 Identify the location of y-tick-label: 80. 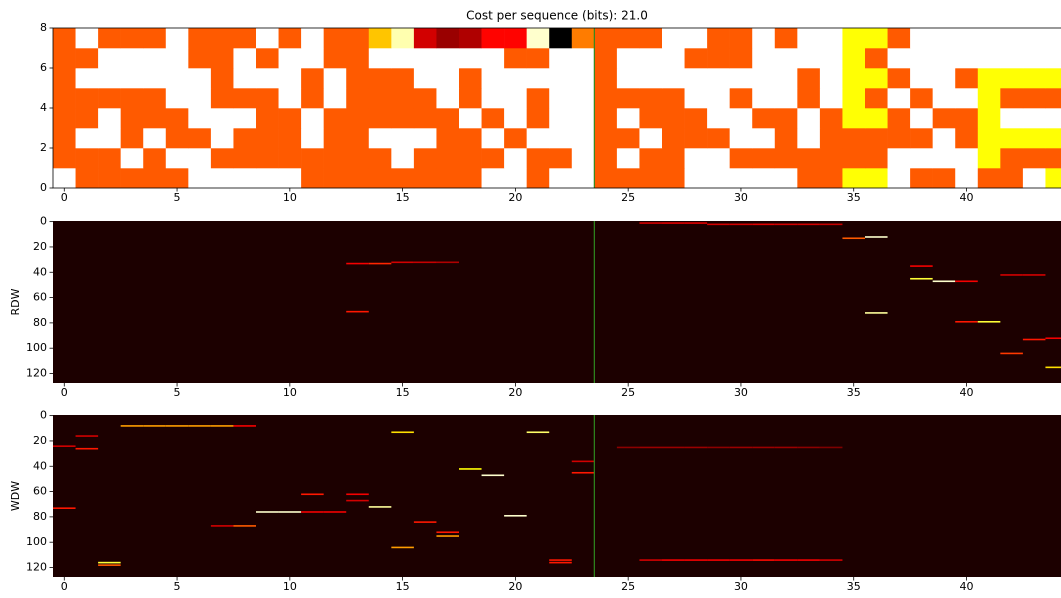
(40, 516).